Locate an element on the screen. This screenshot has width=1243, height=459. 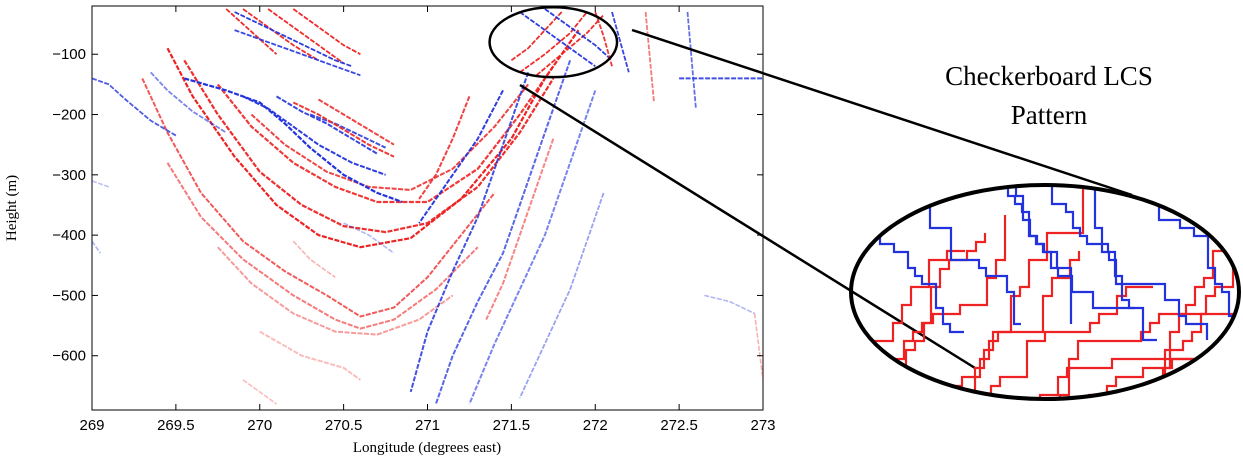
x-tick-label: 273 is located at coordinates (762, 425).